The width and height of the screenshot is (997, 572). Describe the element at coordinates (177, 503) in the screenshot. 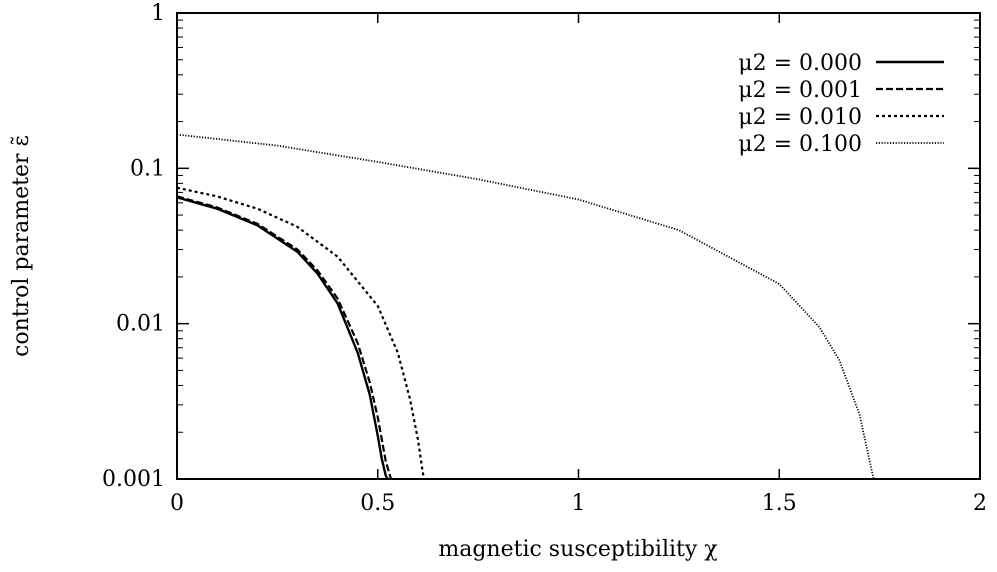

I see `x-tick-label: 0` at that location.